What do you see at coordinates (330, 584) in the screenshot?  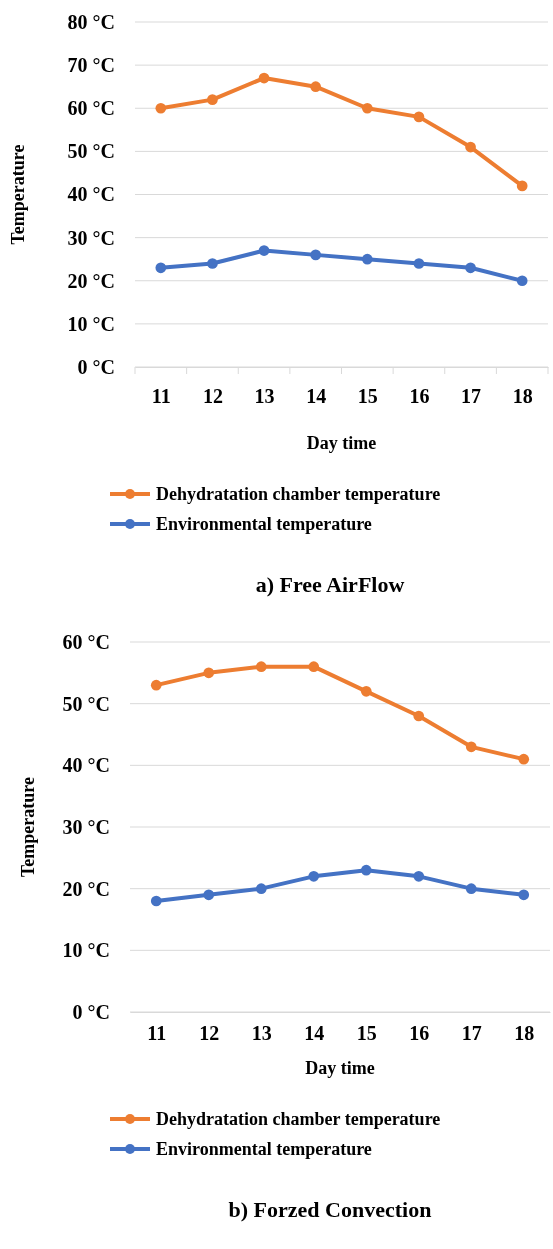 I see `text: a) Free AirFlow` at bounding box center [330, 584].